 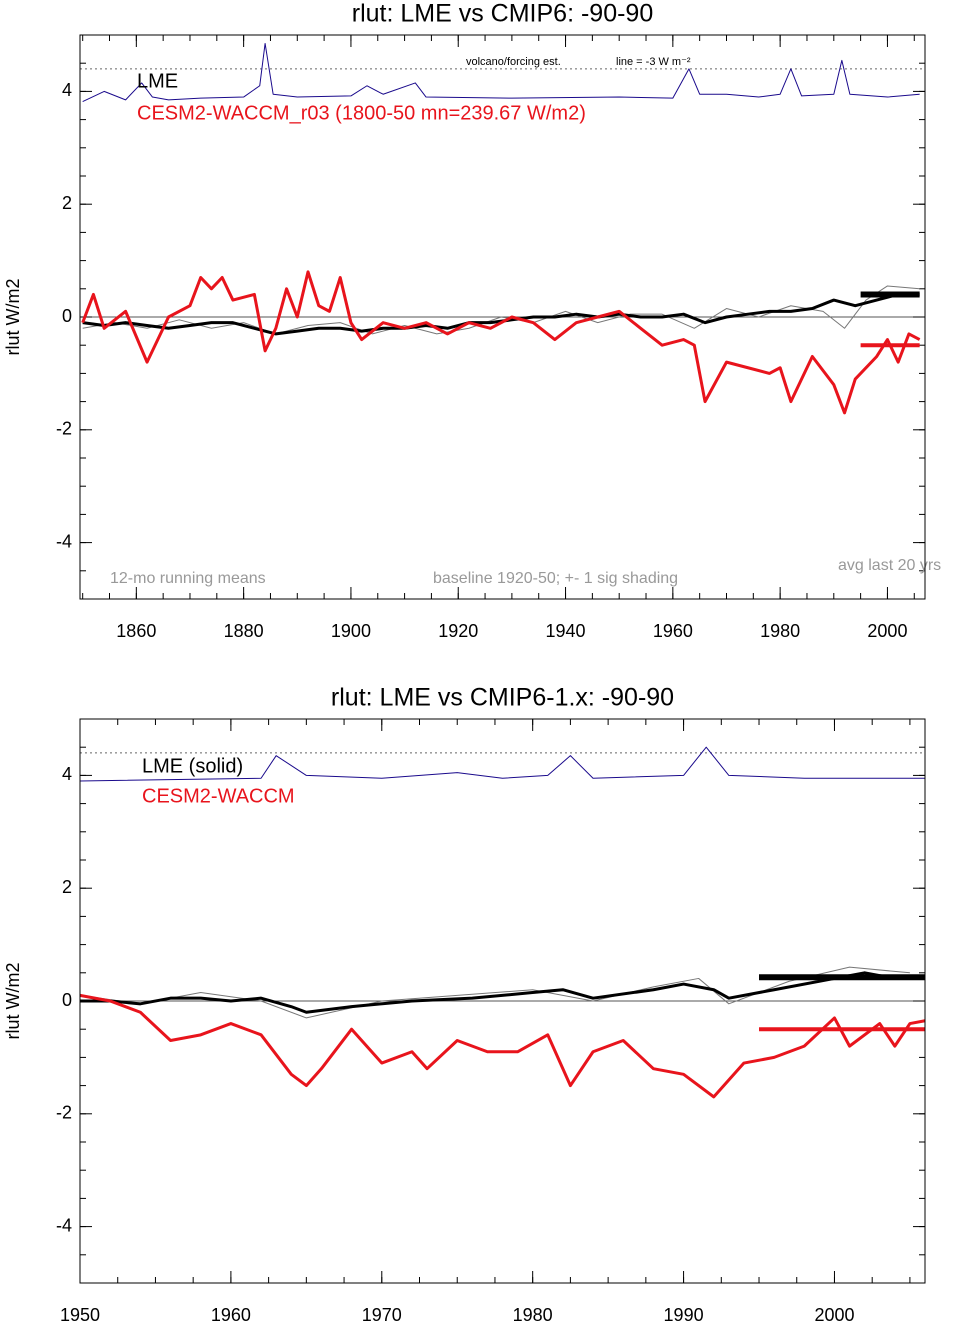 What do you see at coordinates (653, 62) in the screenshot?
I see `annotation: line = -3 W m⁻²` at bounding box center [653, 62].